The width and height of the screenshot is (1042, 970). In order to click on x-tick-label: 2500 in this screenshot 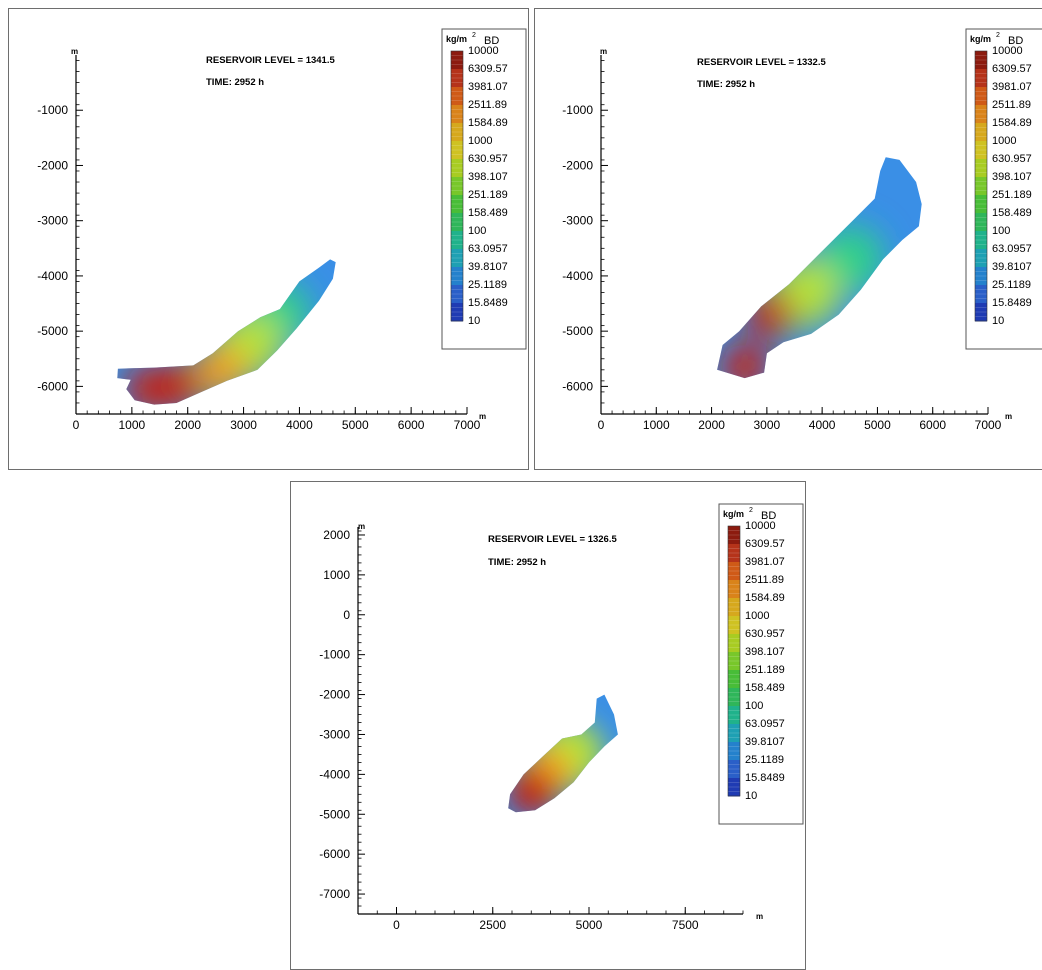, I will do `click(492, 925)`.